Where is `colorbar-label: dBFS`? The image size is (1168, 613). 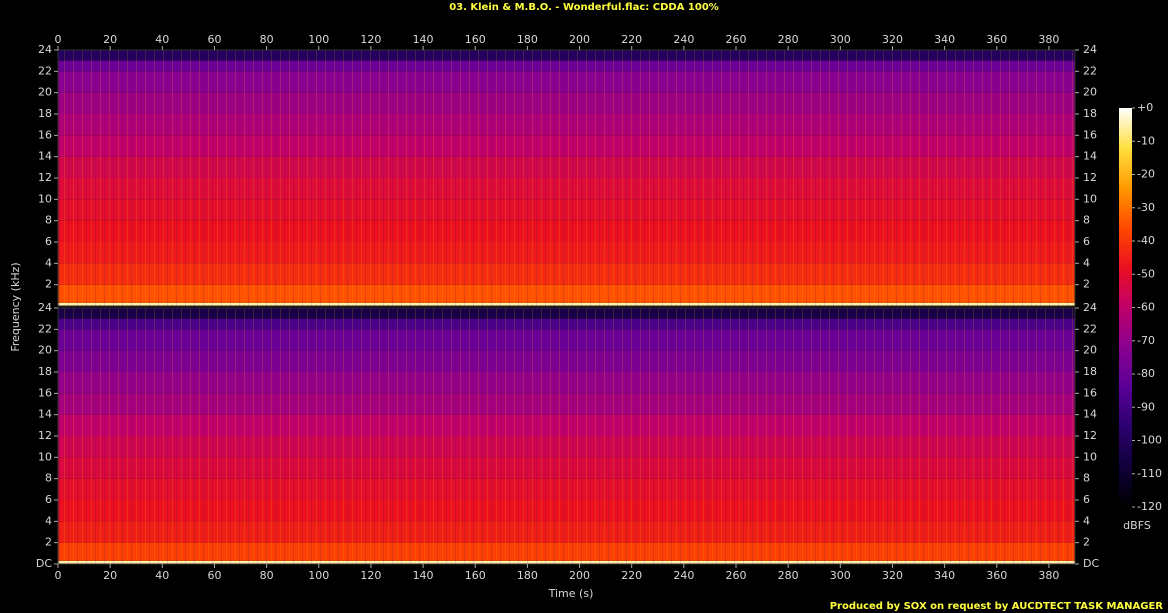 colorbar-label: dBFS is located at coordinates (1137, 525).